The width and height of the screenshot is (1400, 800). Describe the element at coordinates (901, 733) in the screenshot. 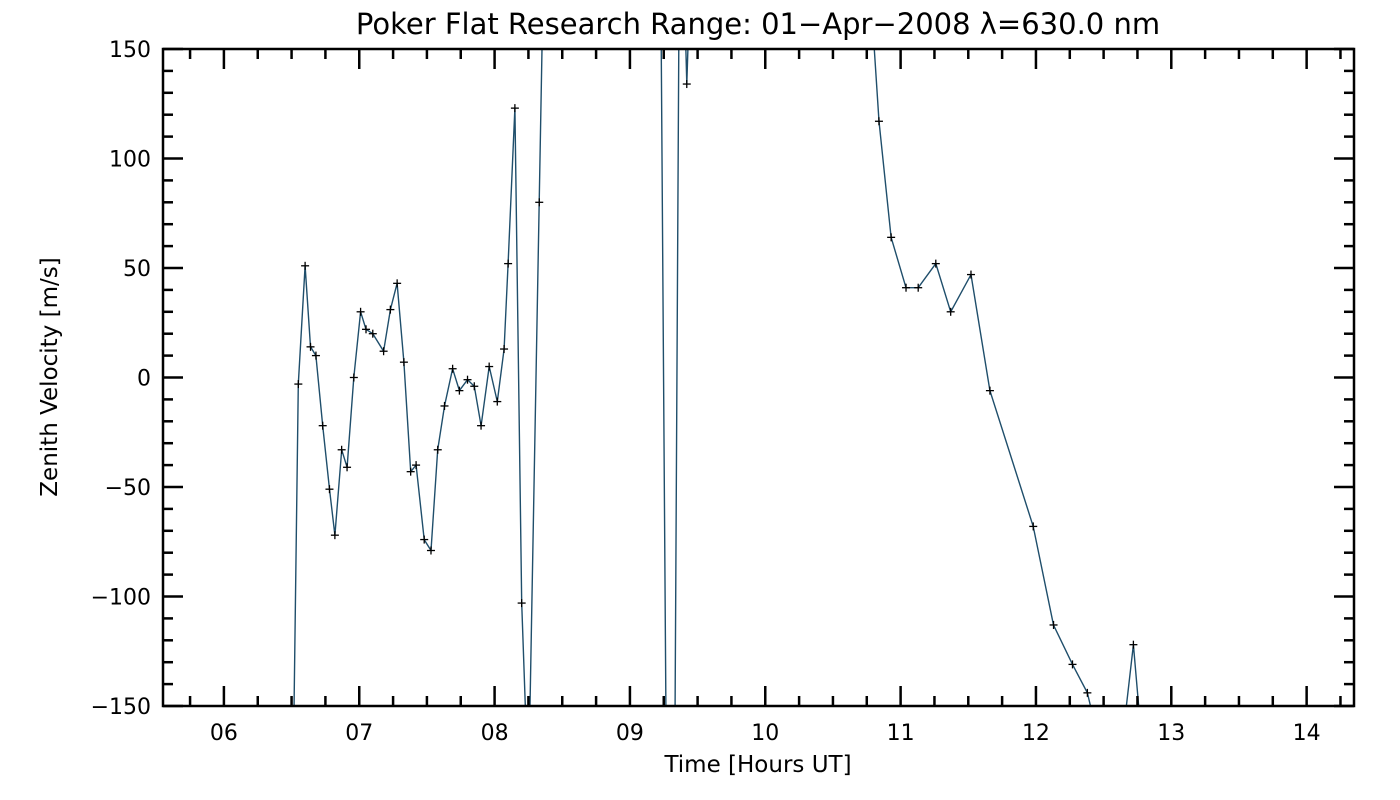

I see `x-tick-label: 11` at that location.